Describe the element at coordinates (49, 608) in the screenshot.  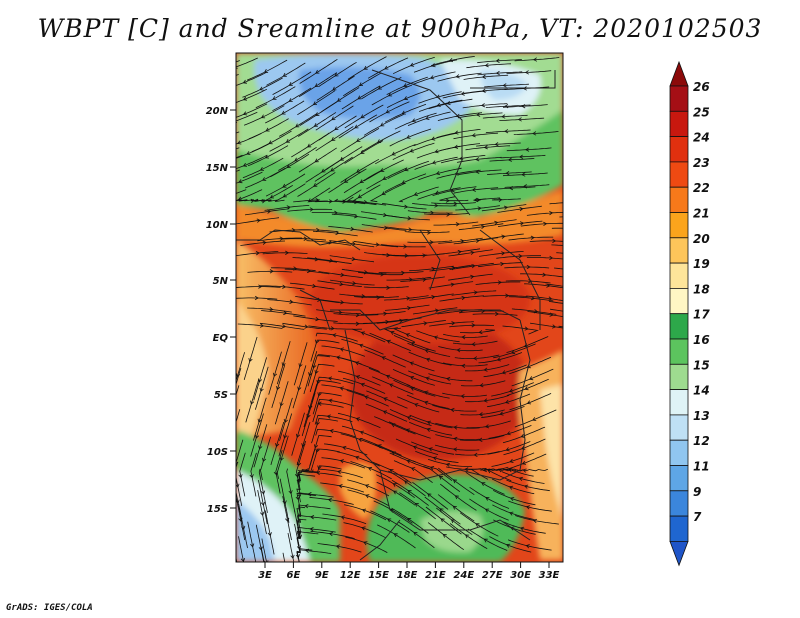
I see `grads-footer: GrADS: IGES/COLA` at that location.